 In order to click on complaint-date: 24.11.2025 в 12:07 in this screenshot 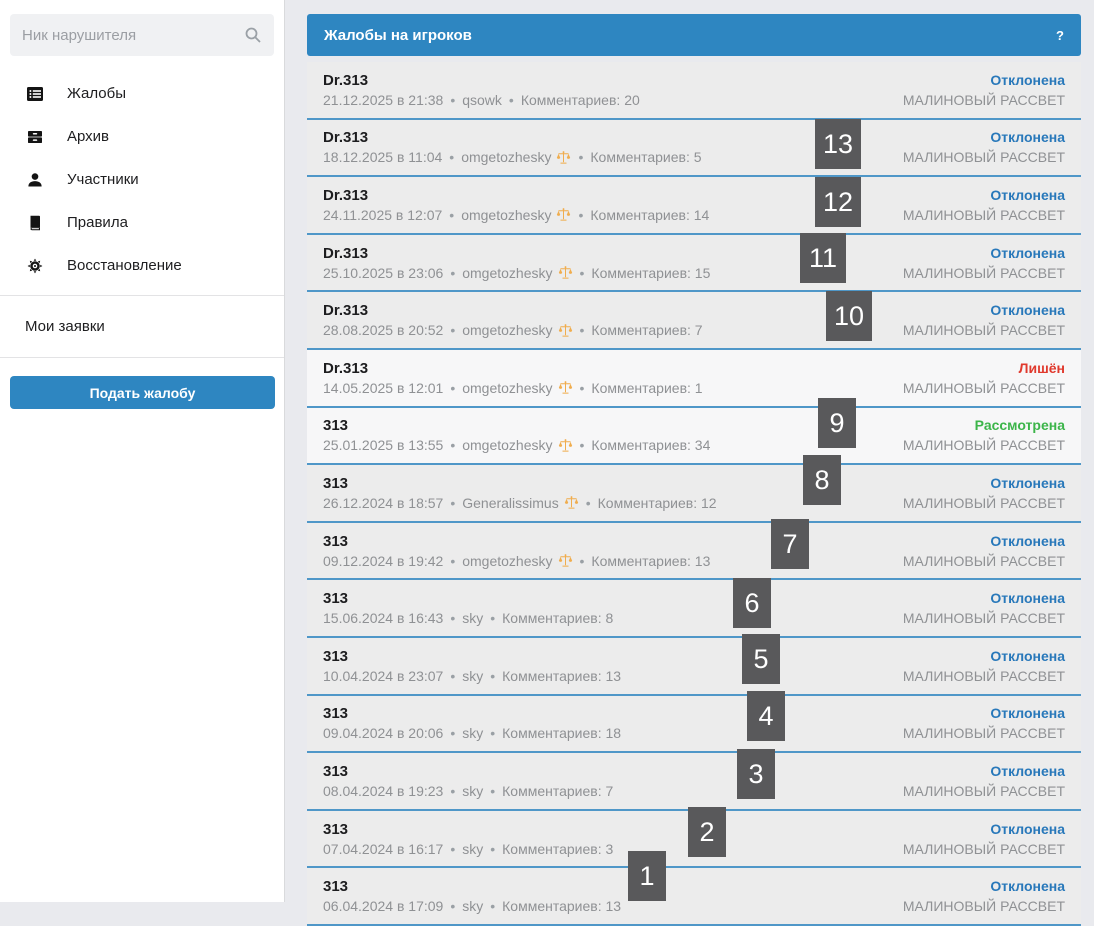, I will do `click(383, 214)`.